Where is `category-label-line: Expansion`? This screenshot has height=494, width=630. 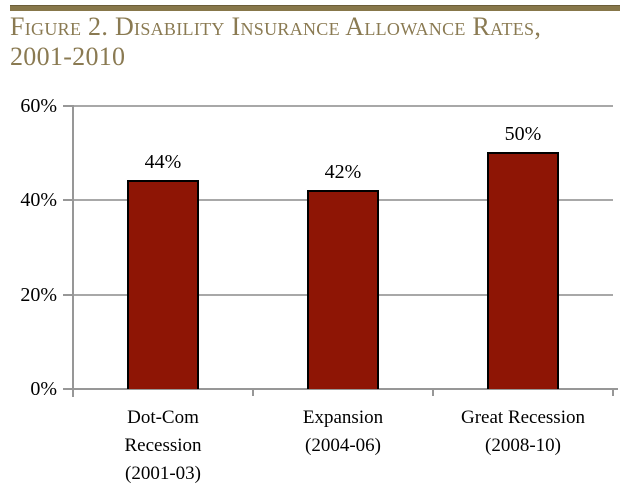
category-label-line: Expansion is located at coordinates (343, 417).